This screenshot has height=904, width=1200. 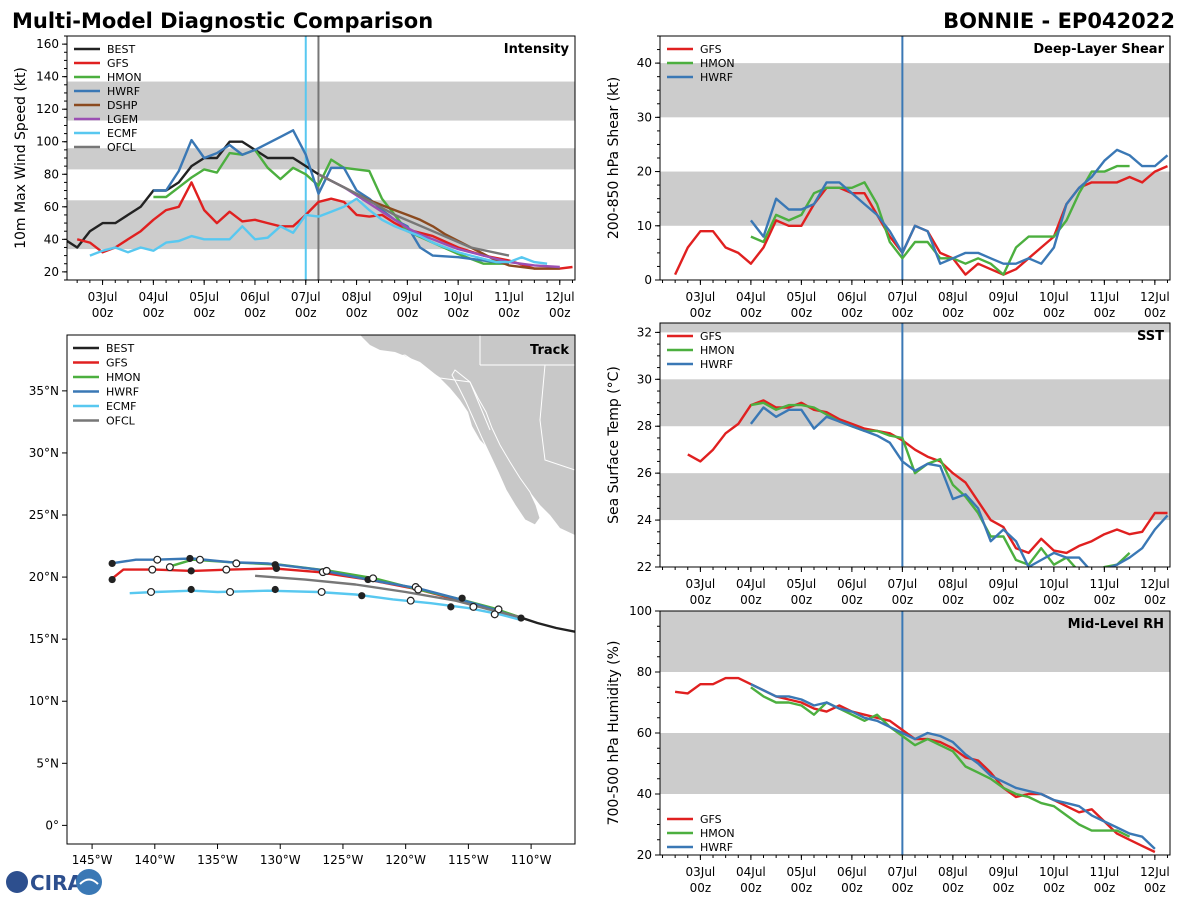 I want to click on logo-badge-icon, so click(x=89, y=882).